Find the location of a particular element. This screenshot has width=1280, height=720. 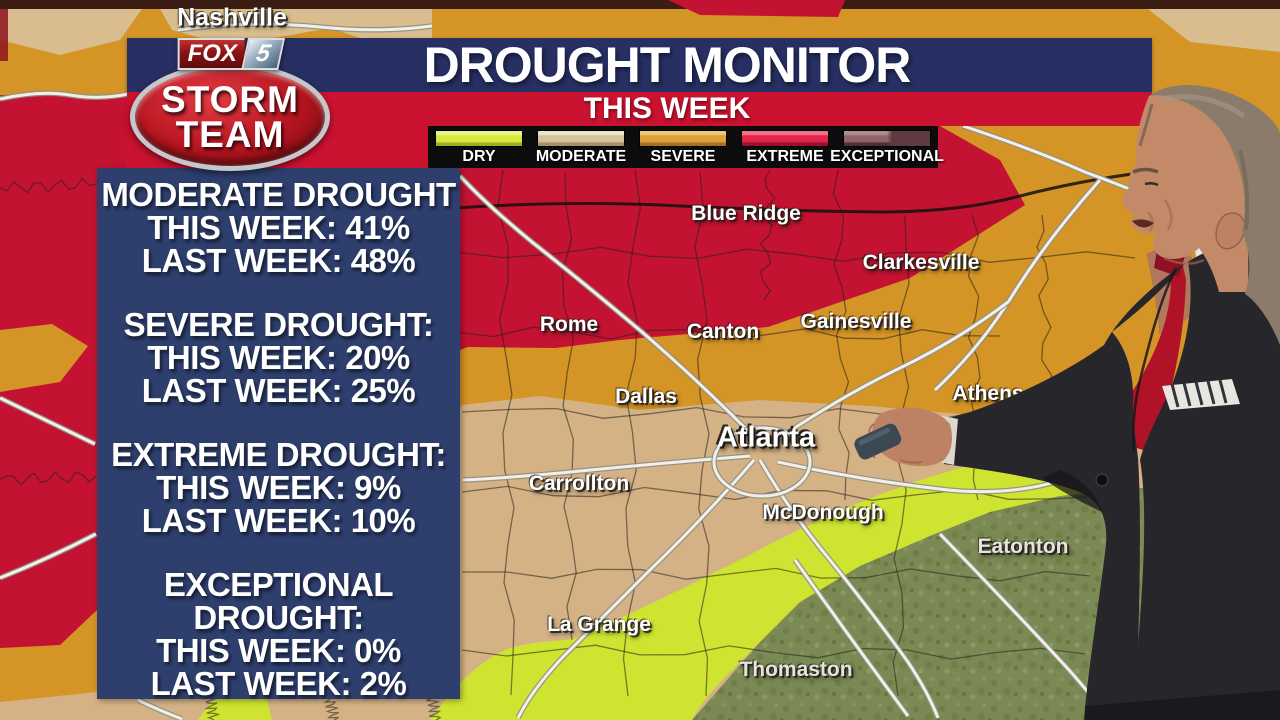

legend-item-exceptional: EXCEPTIONAL is located at coordinates (887, 147).